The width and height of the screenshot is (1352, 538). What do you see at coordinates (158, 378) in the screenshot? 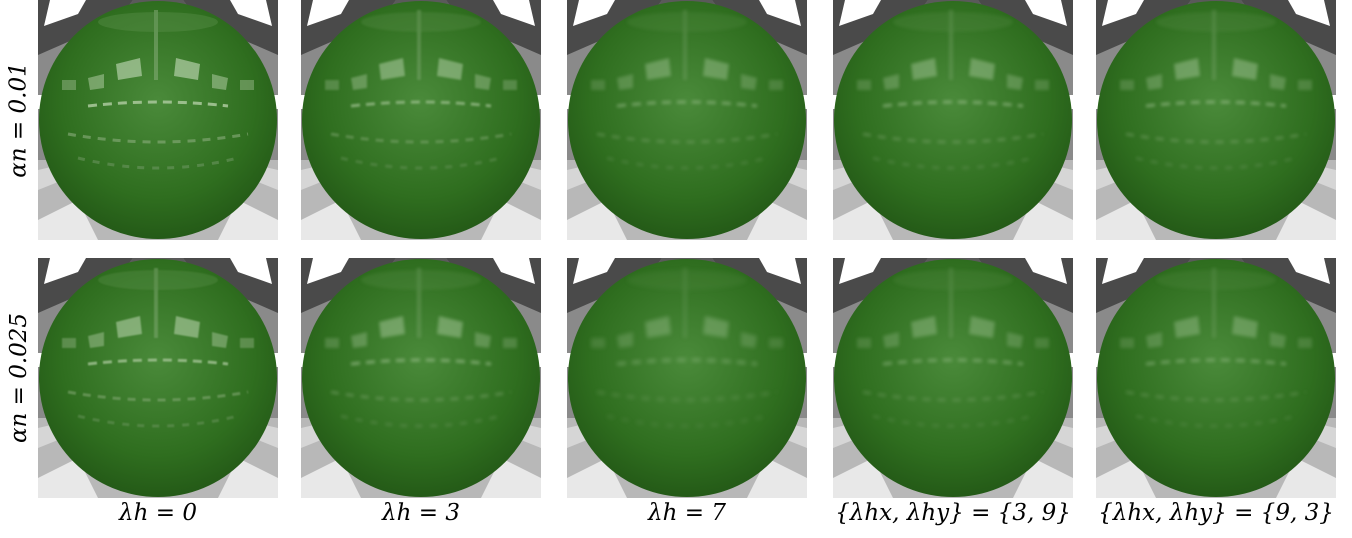
I see `sphere-render-r1-c0` at bounding box center [158, 378].